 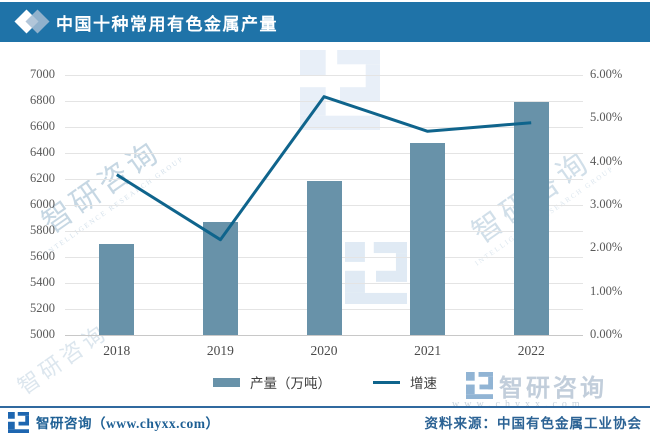 I want to click on footer-source: 资料来源：中国有色金属工业协会, so click(x=533, y=423).